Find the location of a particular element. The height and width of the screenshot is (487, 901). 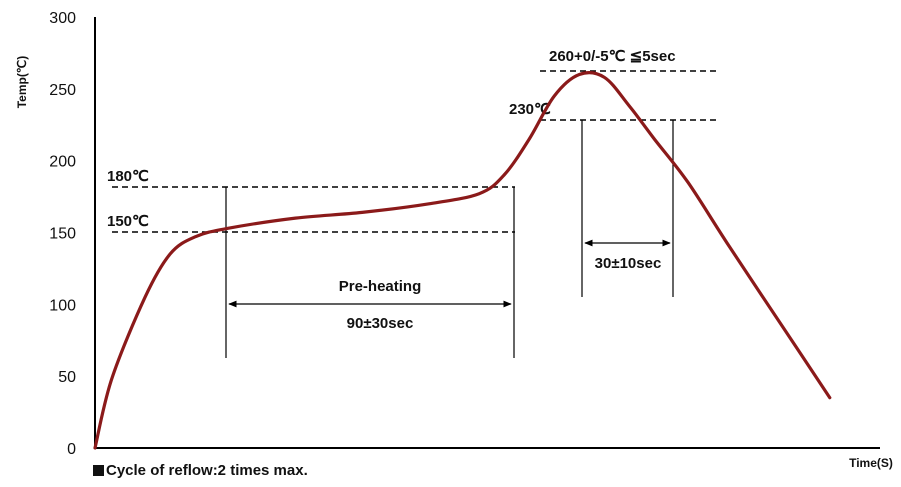

y-tick-label: 0 is located at coordinates (71, 449).